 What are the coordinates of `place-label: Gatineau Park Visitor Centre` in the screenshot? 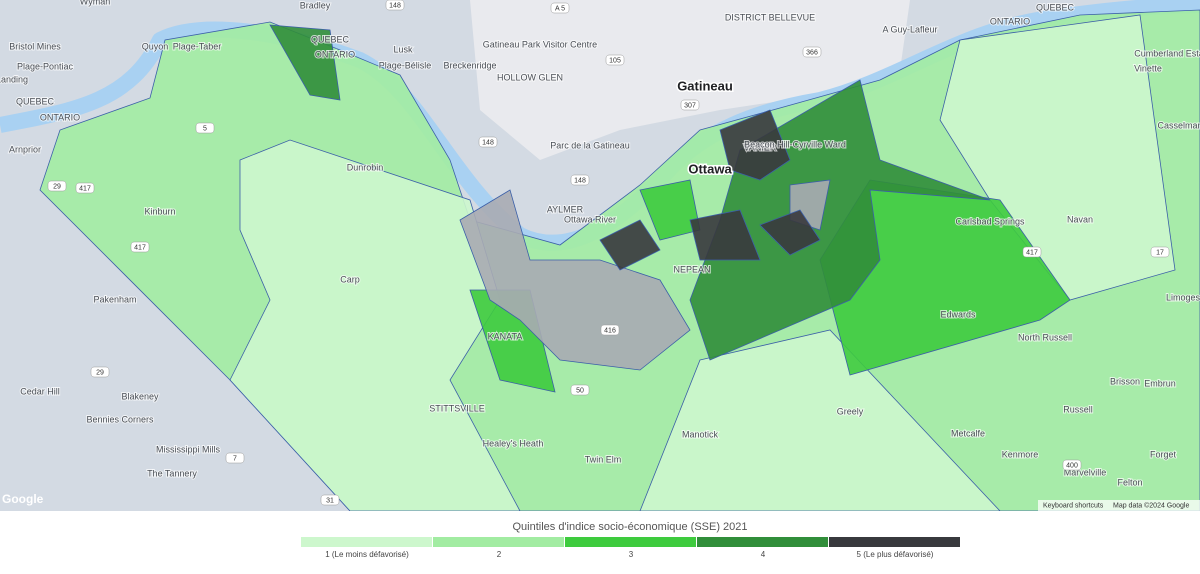 It's located at (540, 44).